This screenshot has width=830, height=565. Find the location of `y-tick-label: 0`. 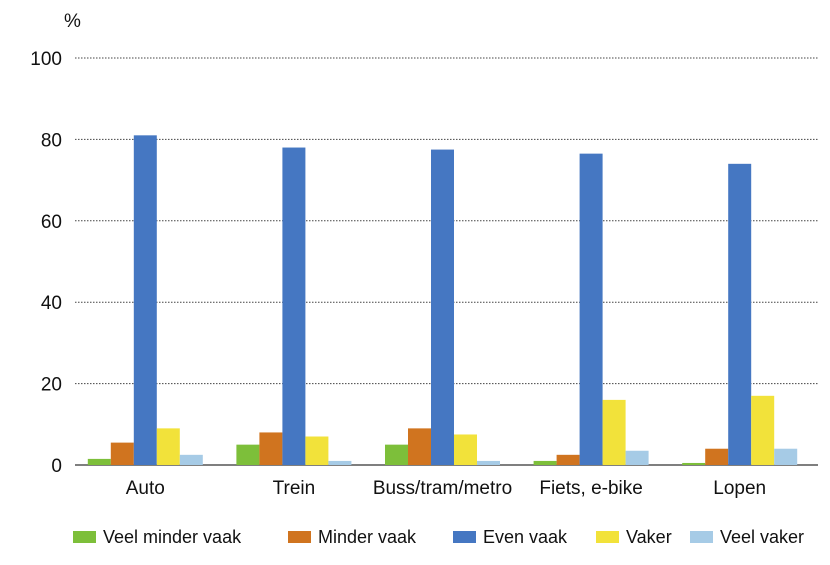

y-tick-label: 0 is located at coordinates (56, 466).